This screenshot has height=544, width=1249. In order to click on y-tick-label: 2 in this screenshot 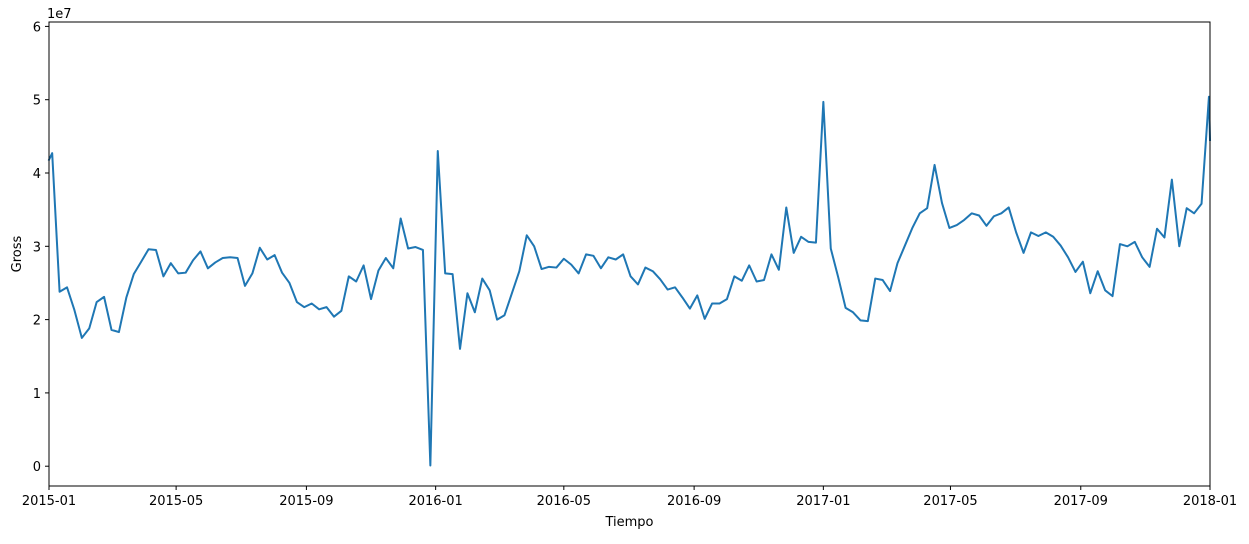, I will do `click(37, 321)`.